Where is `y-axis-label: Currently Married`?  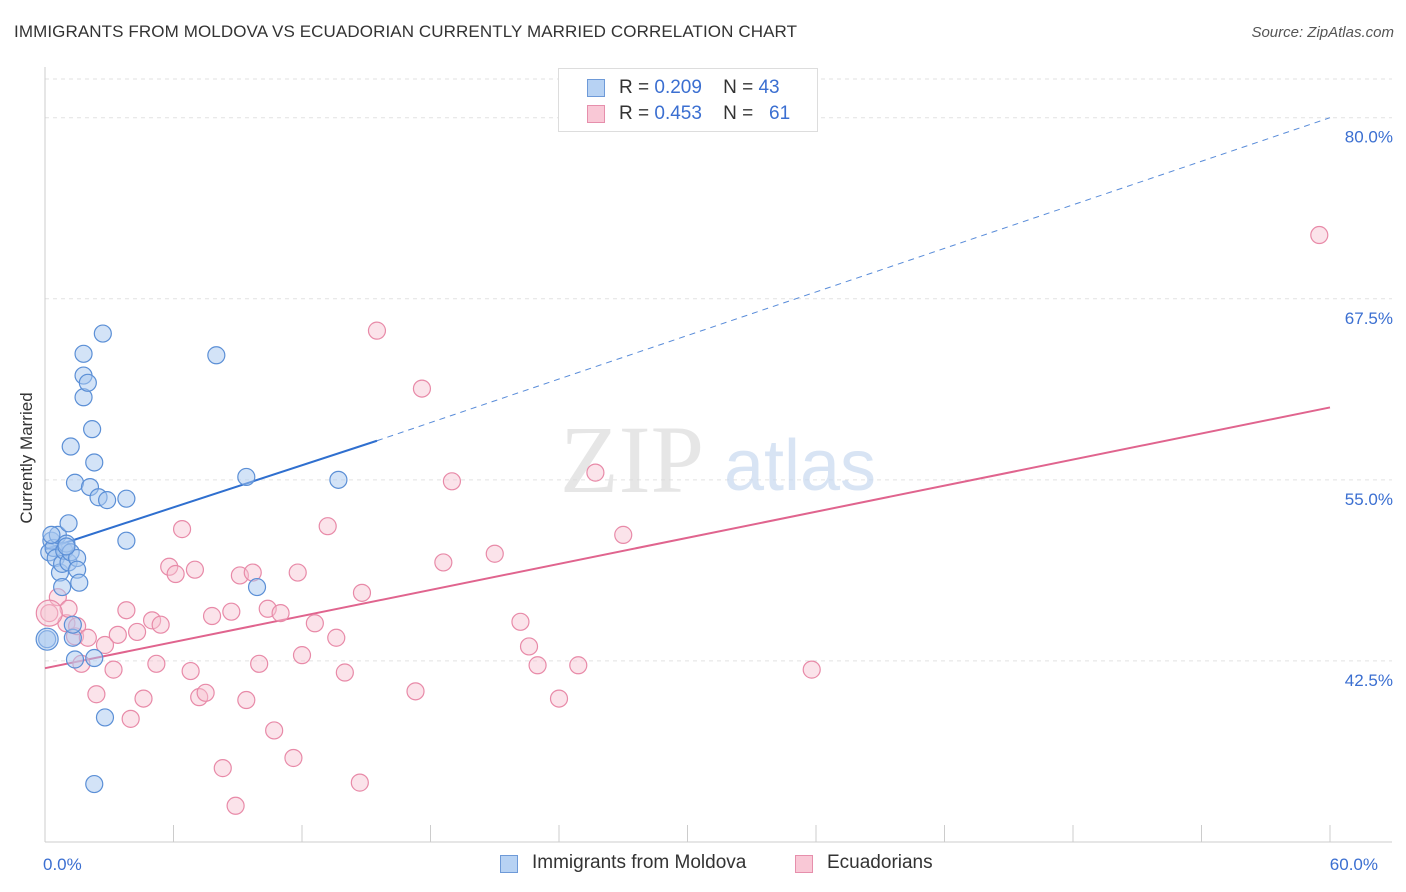
y-axis-label: Currently Married is located at coordinates (26, 457).